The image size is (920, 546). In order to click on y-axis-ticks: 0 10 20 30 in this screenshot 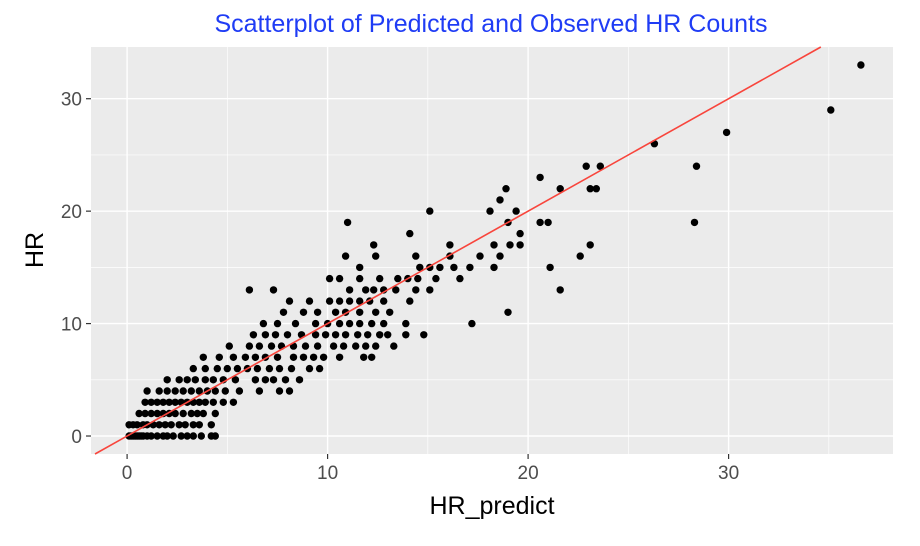, I will do `click(76, 269)`.